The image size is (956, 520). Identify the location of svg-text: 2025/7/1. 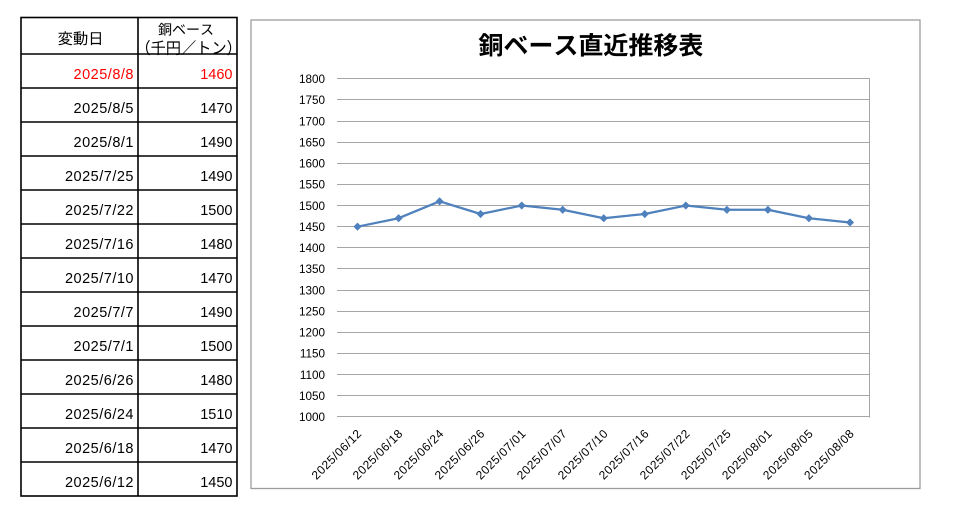
(104, 347).